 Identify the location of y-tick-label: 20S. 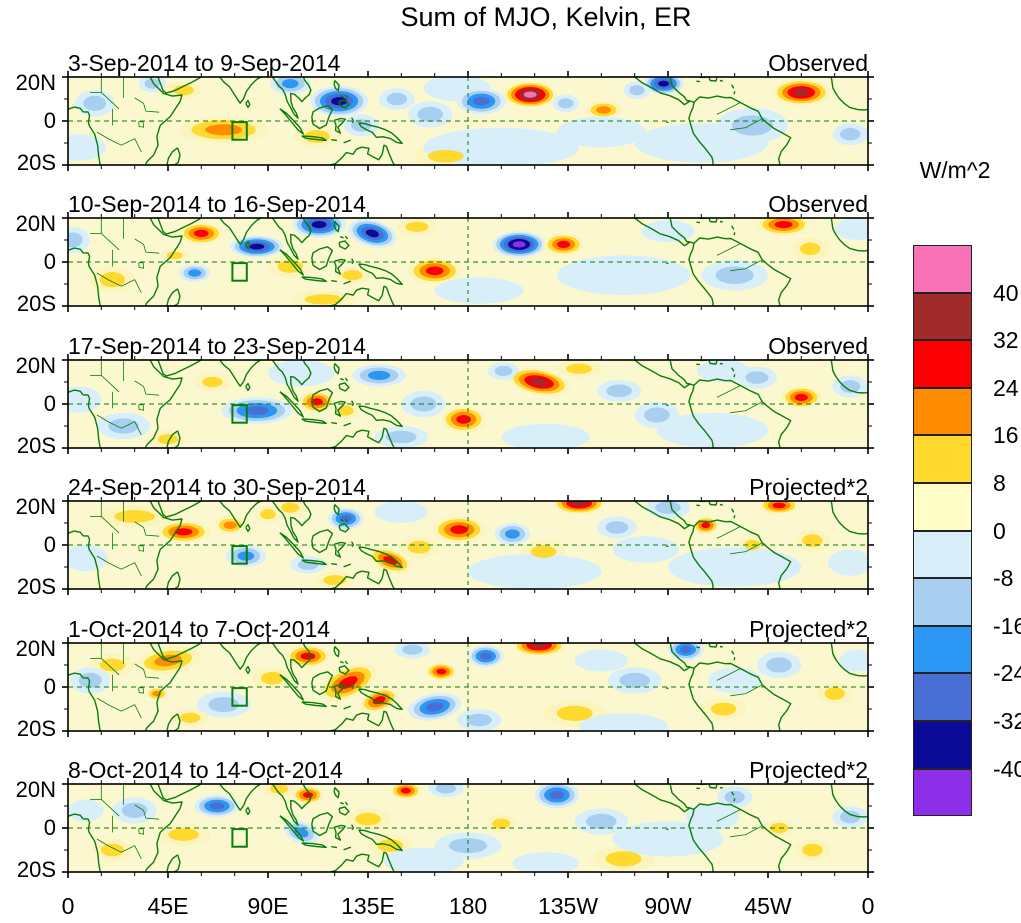
(36, 587).